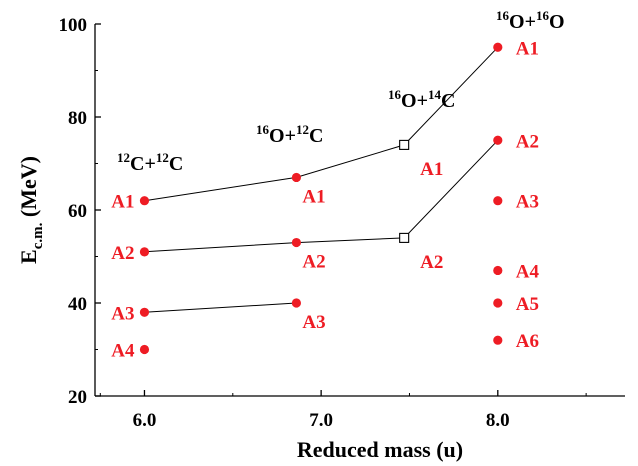  Describe the element at coordinates (77, 118) in the screenshot. I see `y-tick-label: 80` at that location.